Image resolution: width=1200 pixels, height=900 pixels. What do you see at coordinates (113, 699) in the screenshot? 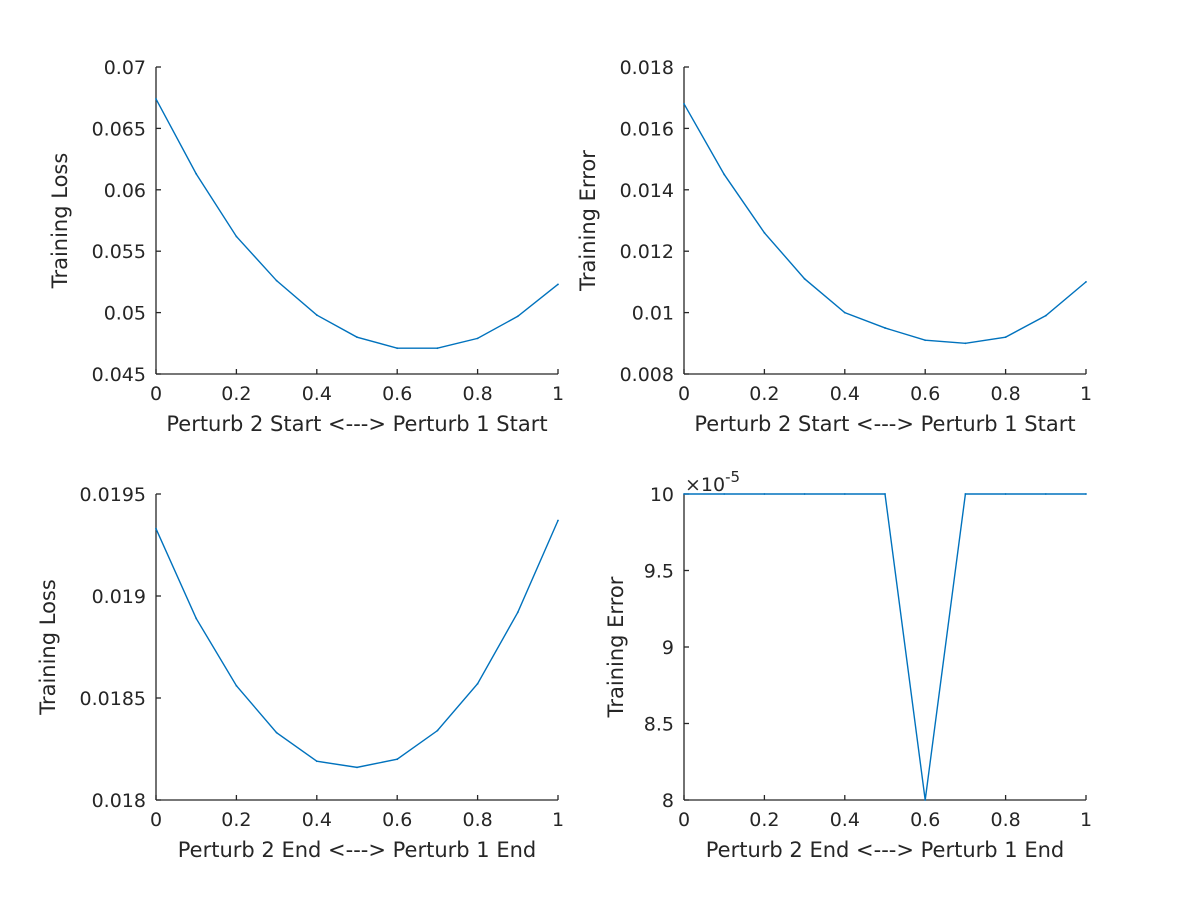
I see `y-tick-label: 0.0185` at bounding box center [113, 699].